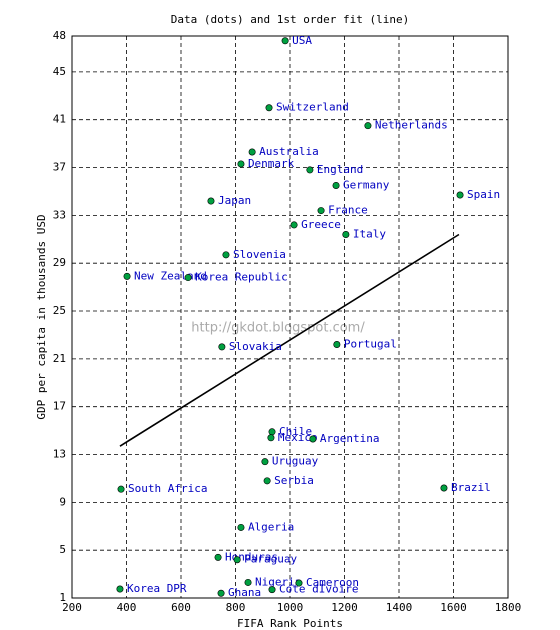 This screenshot has height=630, width=560. What do you see at coordinates (302, 40) in the screenshot?
I see `point-label: USA` at bounding box center [302, 40].